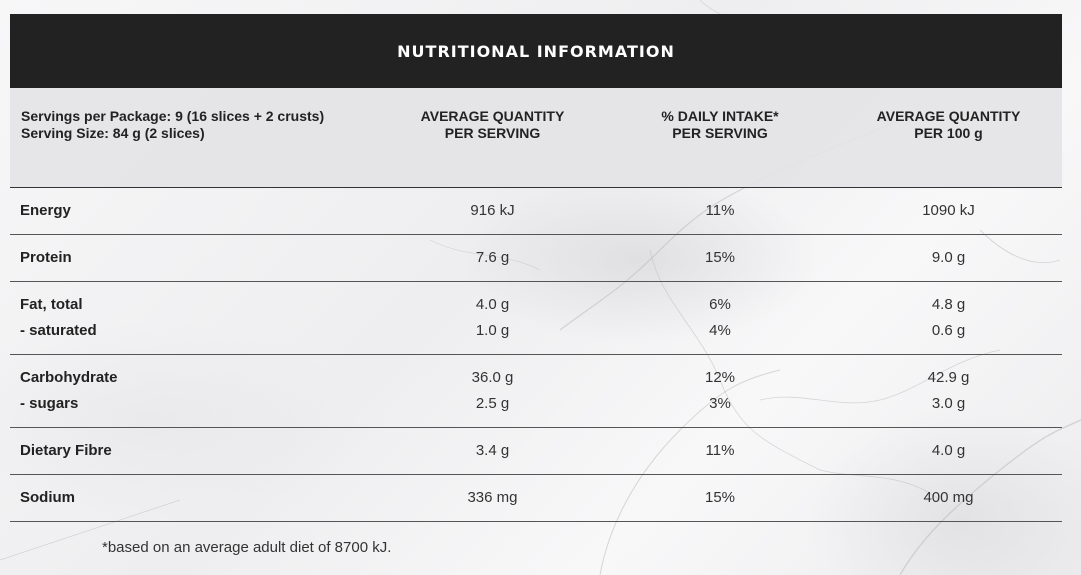 Image resolution: width=1081 pixels, height=575 pixels. I want to click on table-row-sodium: Sodium 336 mg 15% 400 mg, so click(536, 498).